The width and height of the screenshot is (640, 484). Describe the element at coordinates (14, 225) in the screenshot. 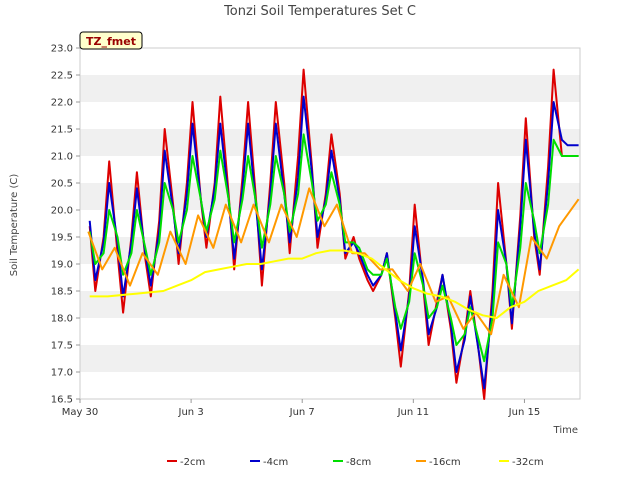

I see `y-axis-label: Soil Temperature (C)` at that location.